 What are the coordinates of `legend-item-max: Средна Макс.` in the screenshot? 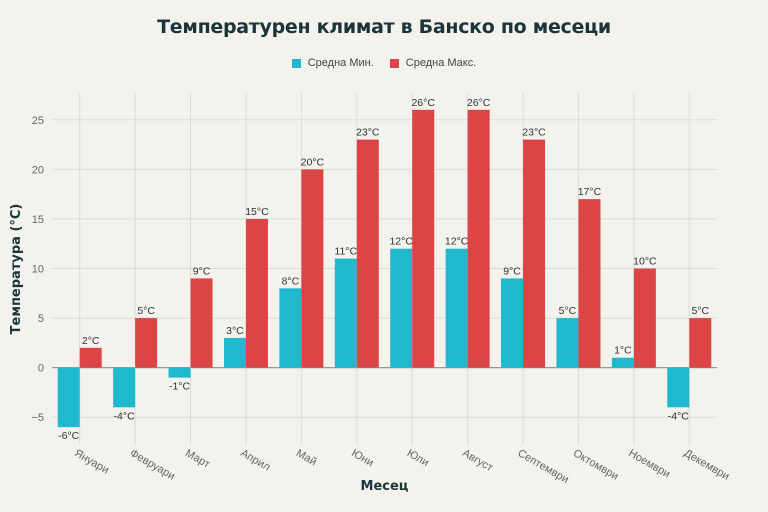 It's located at (433, 63).